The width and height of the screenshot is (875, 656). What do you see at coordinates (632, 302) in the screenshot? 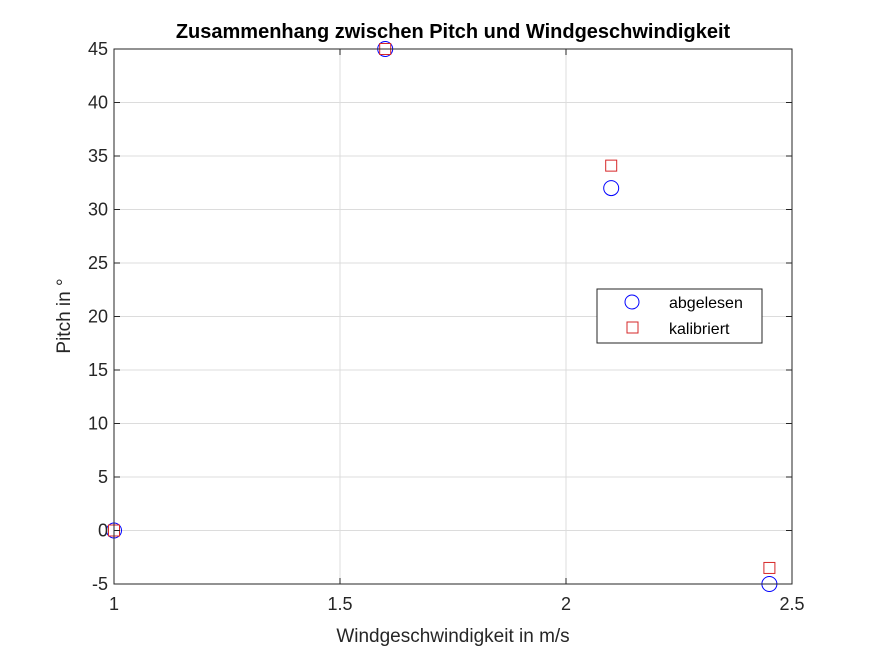
I see `legend-marker-abgelesen` at bounding box center [632, 302].